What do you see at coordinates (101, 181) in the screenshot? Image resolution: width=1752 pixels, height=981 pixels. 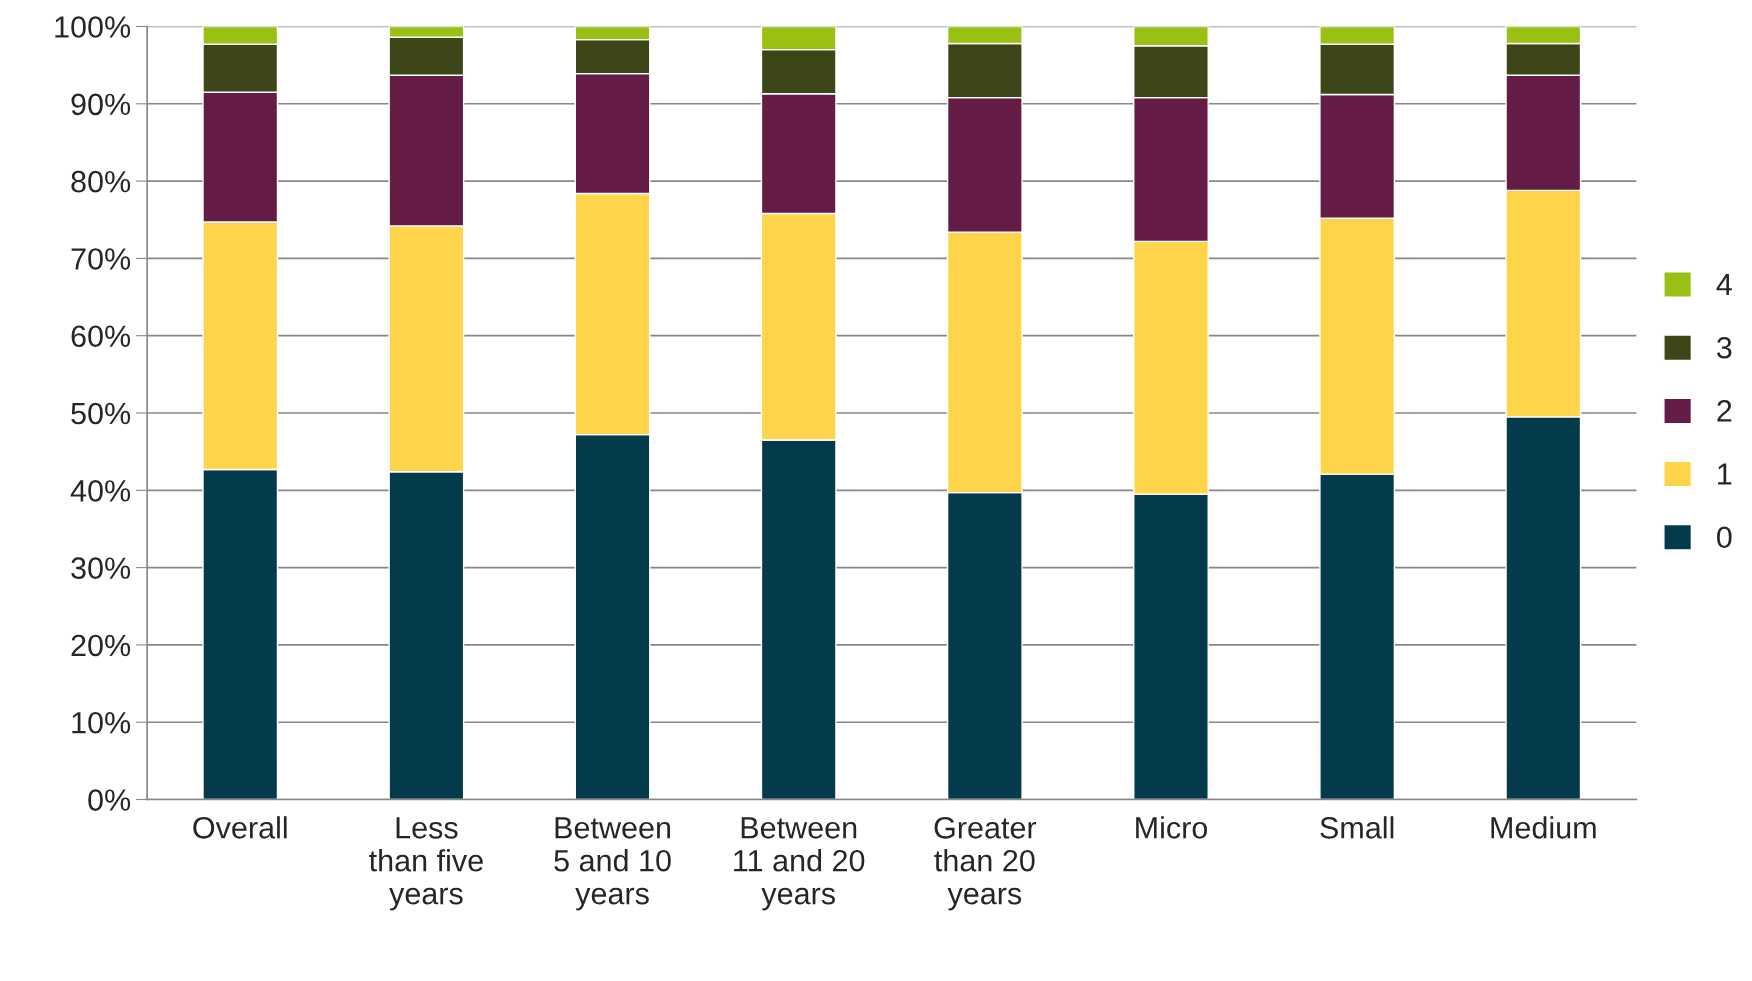 I see `y-tick-label: 80%` at bounding box center [101, 181].